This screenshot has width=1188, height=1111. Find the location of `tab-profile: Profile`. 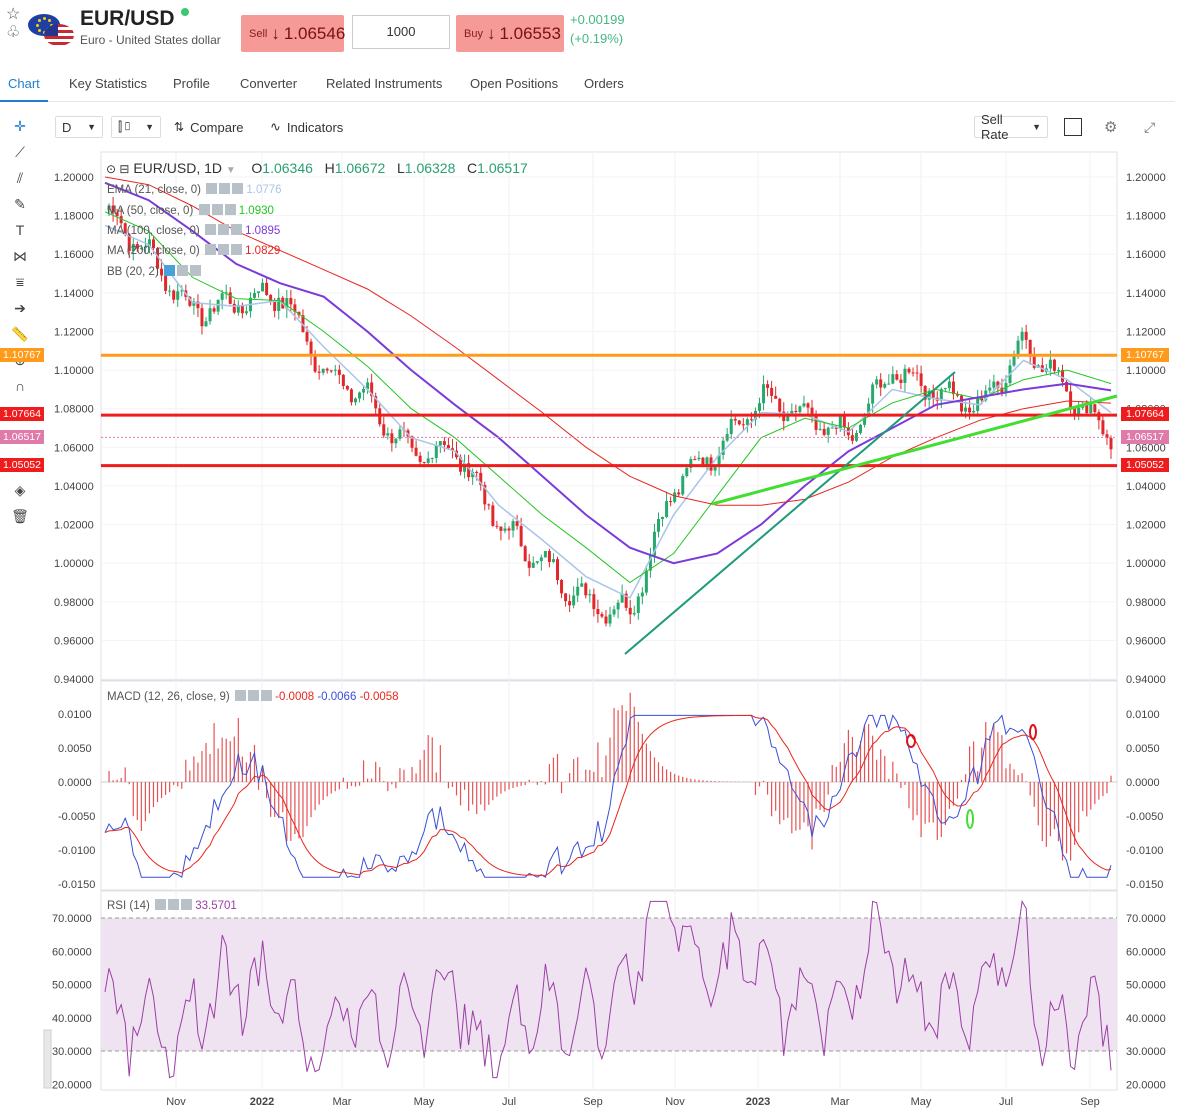

tab-profile: Profile is located at coordinates (191, 83).